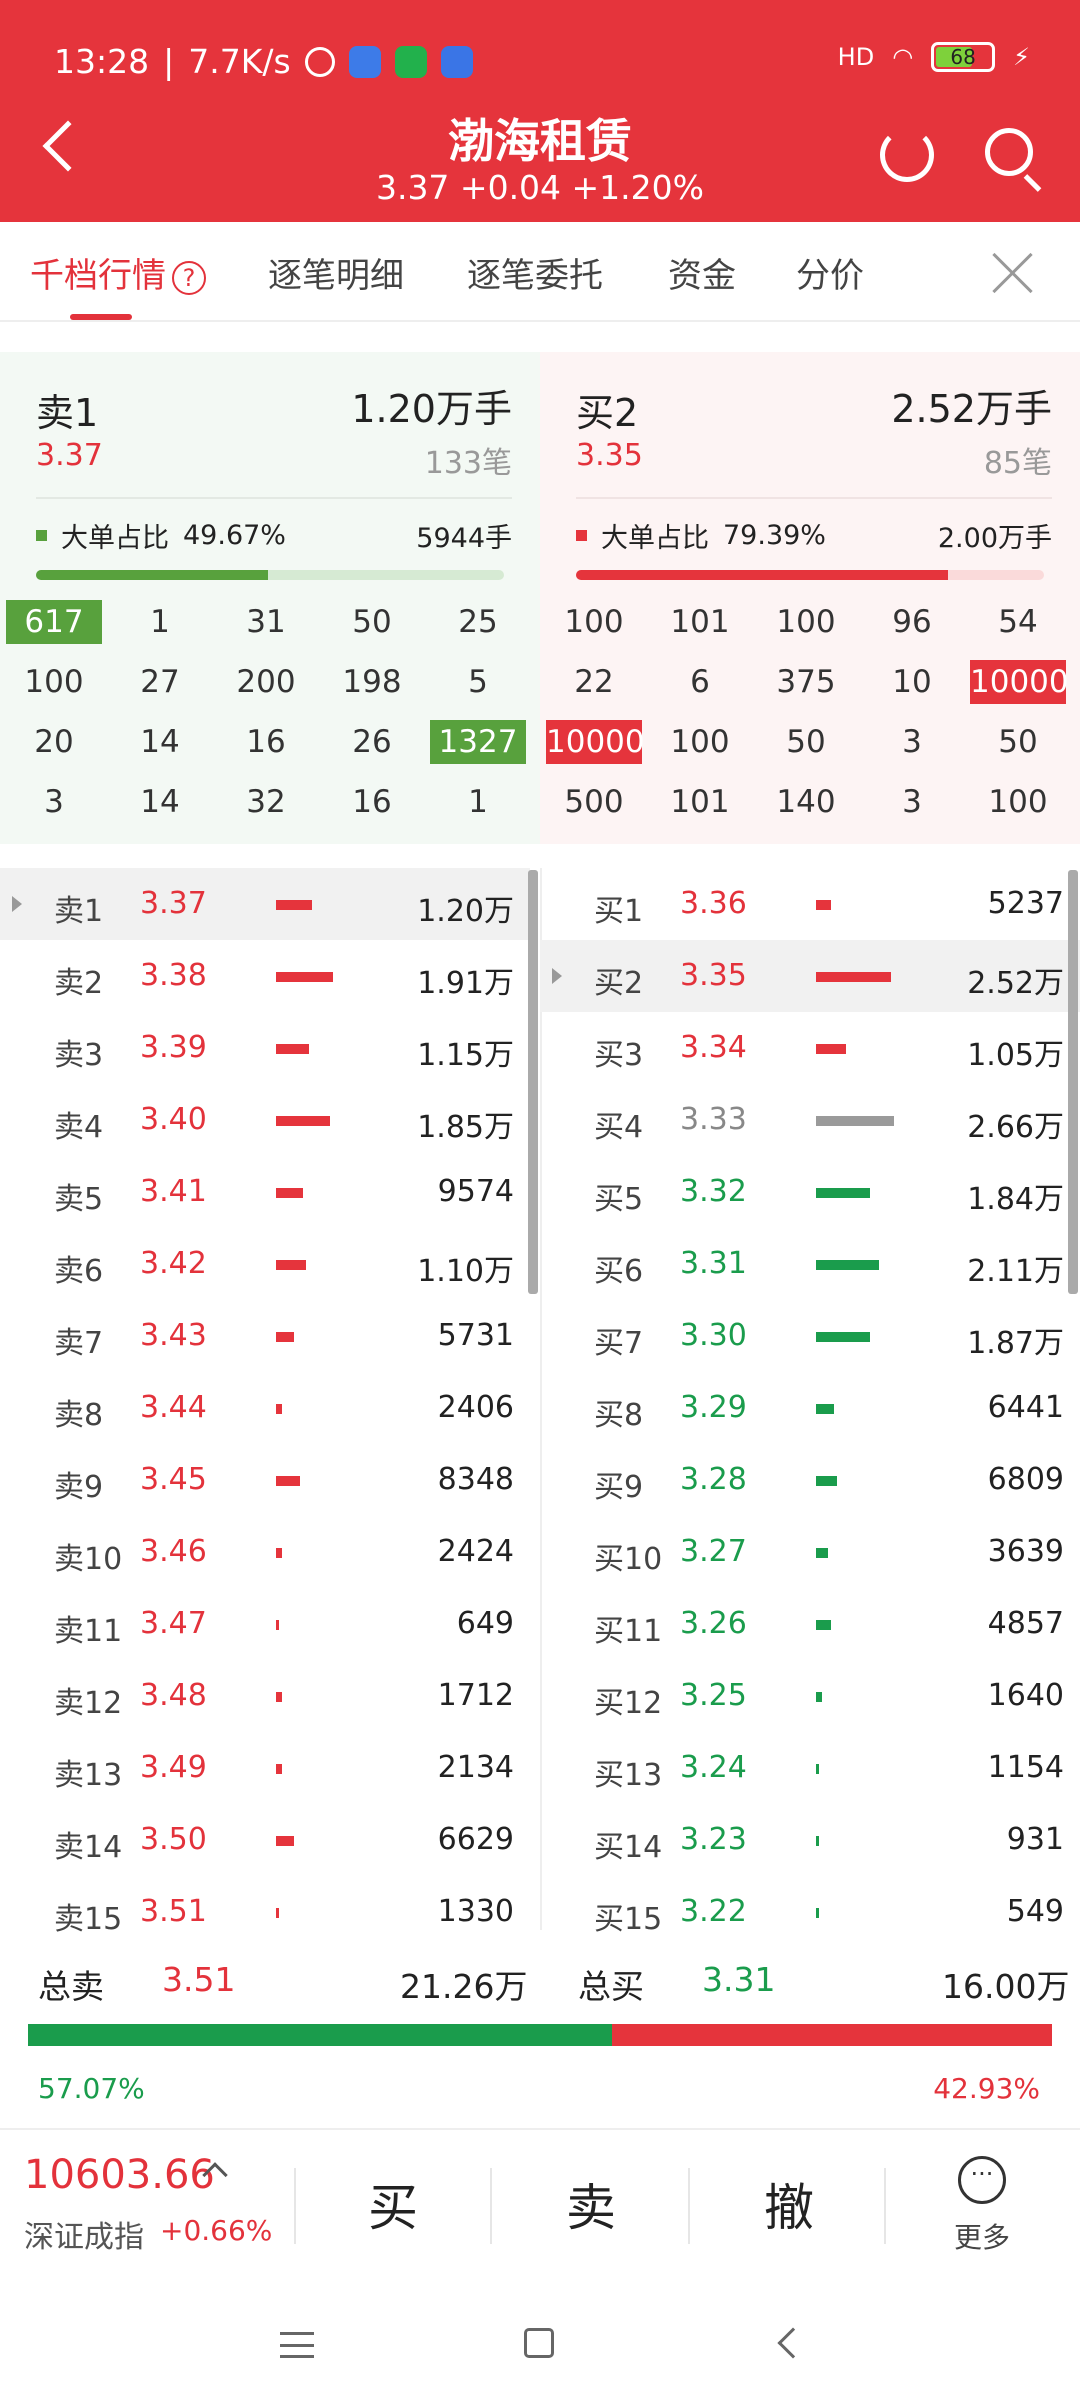 This screenshot has width=1080, height=2400. What do you see at coordinates (84, 2237) in the screenshot?
I see `index-name: 深证成指` at bounding box center [84, 2237].